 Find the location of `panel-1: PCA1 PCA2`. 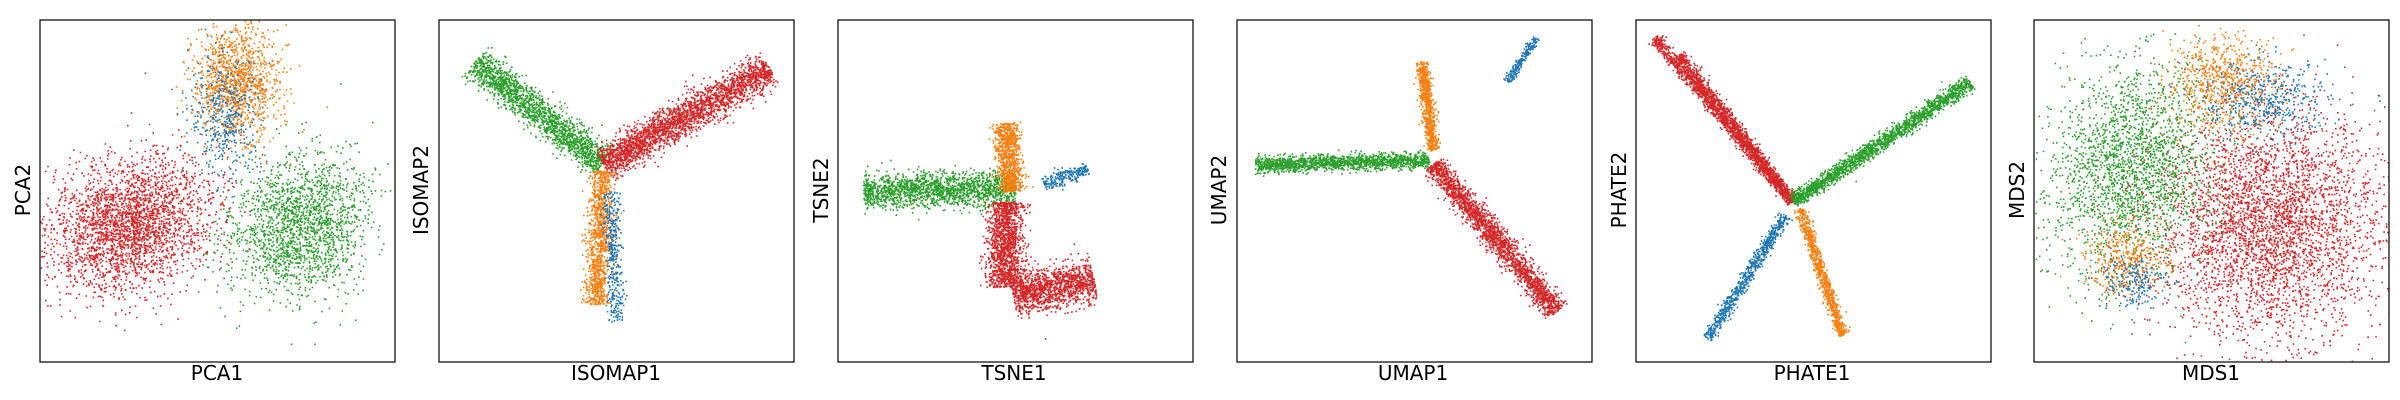

panel-1: PCA1 PCA2 is located at coordinates (203, 202).